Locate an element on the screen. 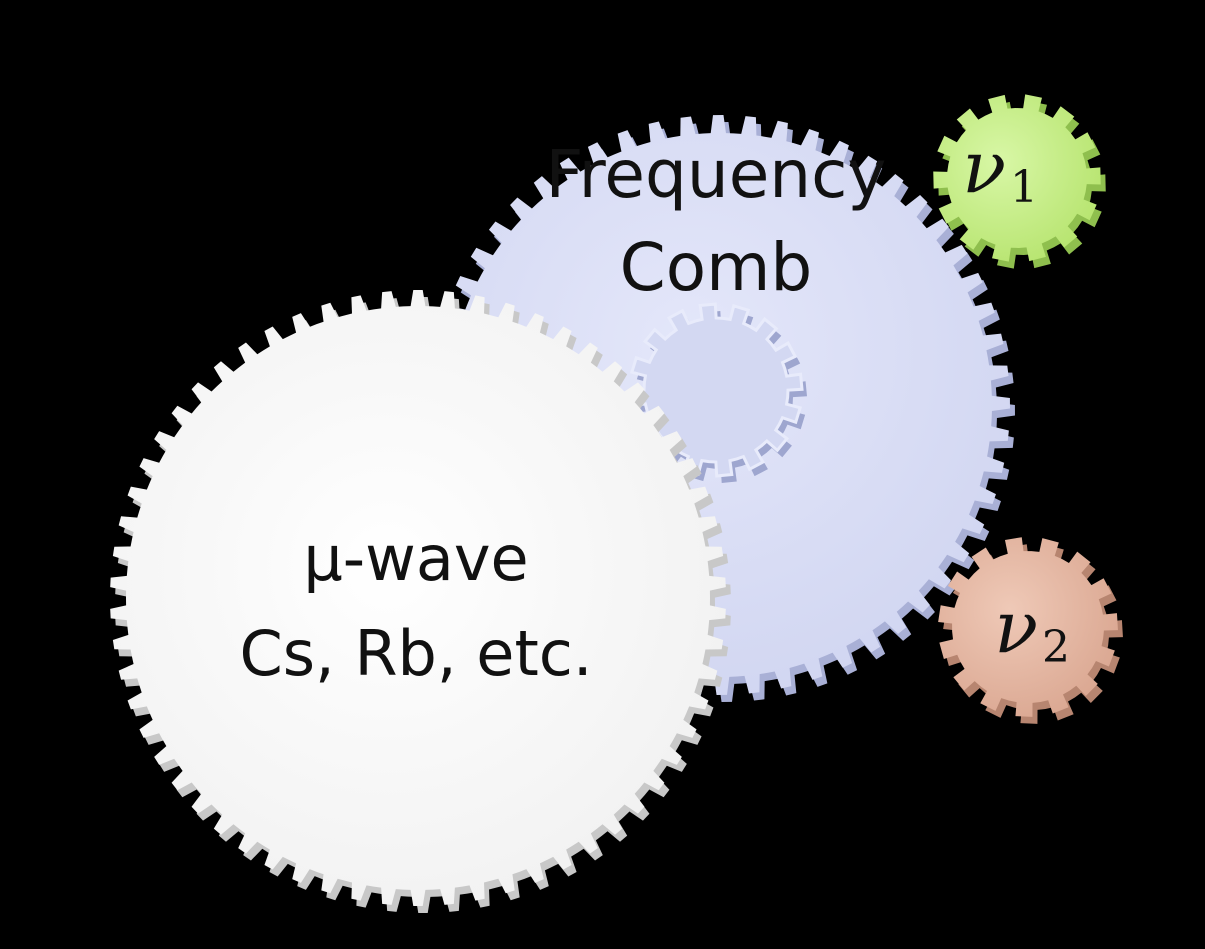  nu1-gear: ν 1 is located at coordinates (1019, 181).